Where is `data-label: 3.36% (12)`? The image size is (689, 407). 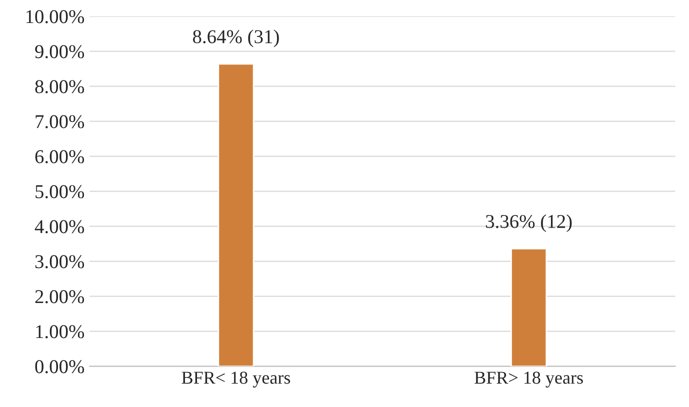
data-label: 3.36% (12) is located at coordinates (529, 223).